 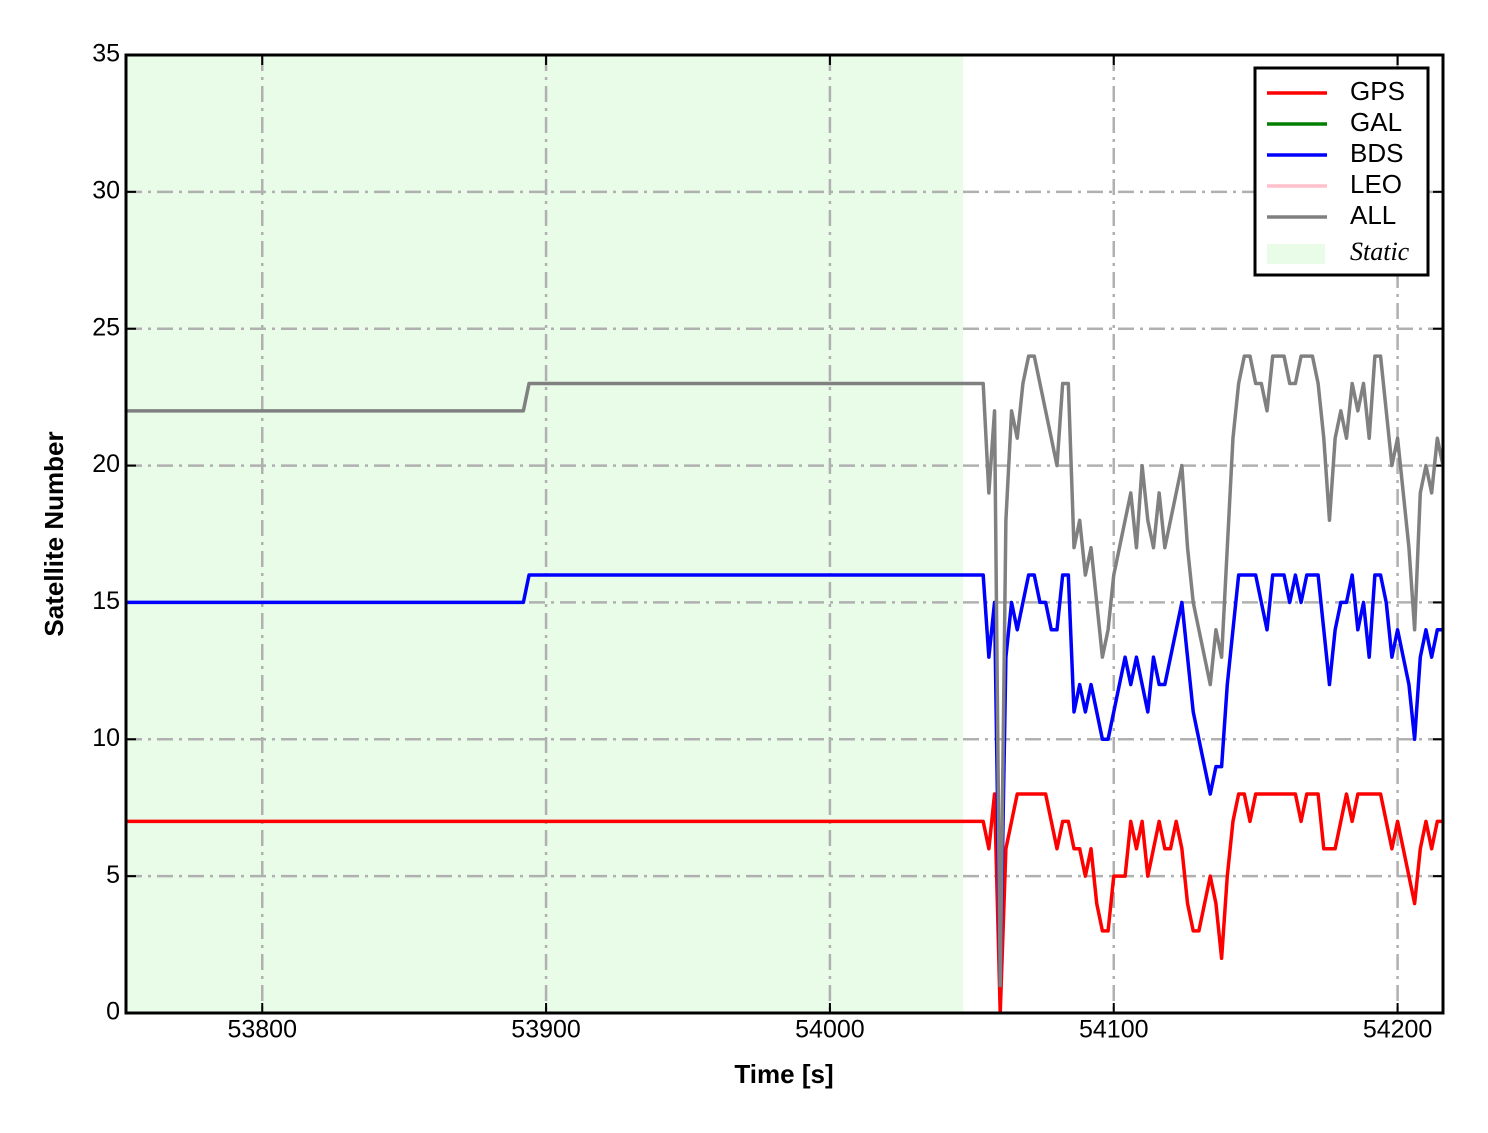 What do you see at coordinates (1373, 215) in the screenshot?
I see `legend-label: ALL` at bounding box center [1373, 215].